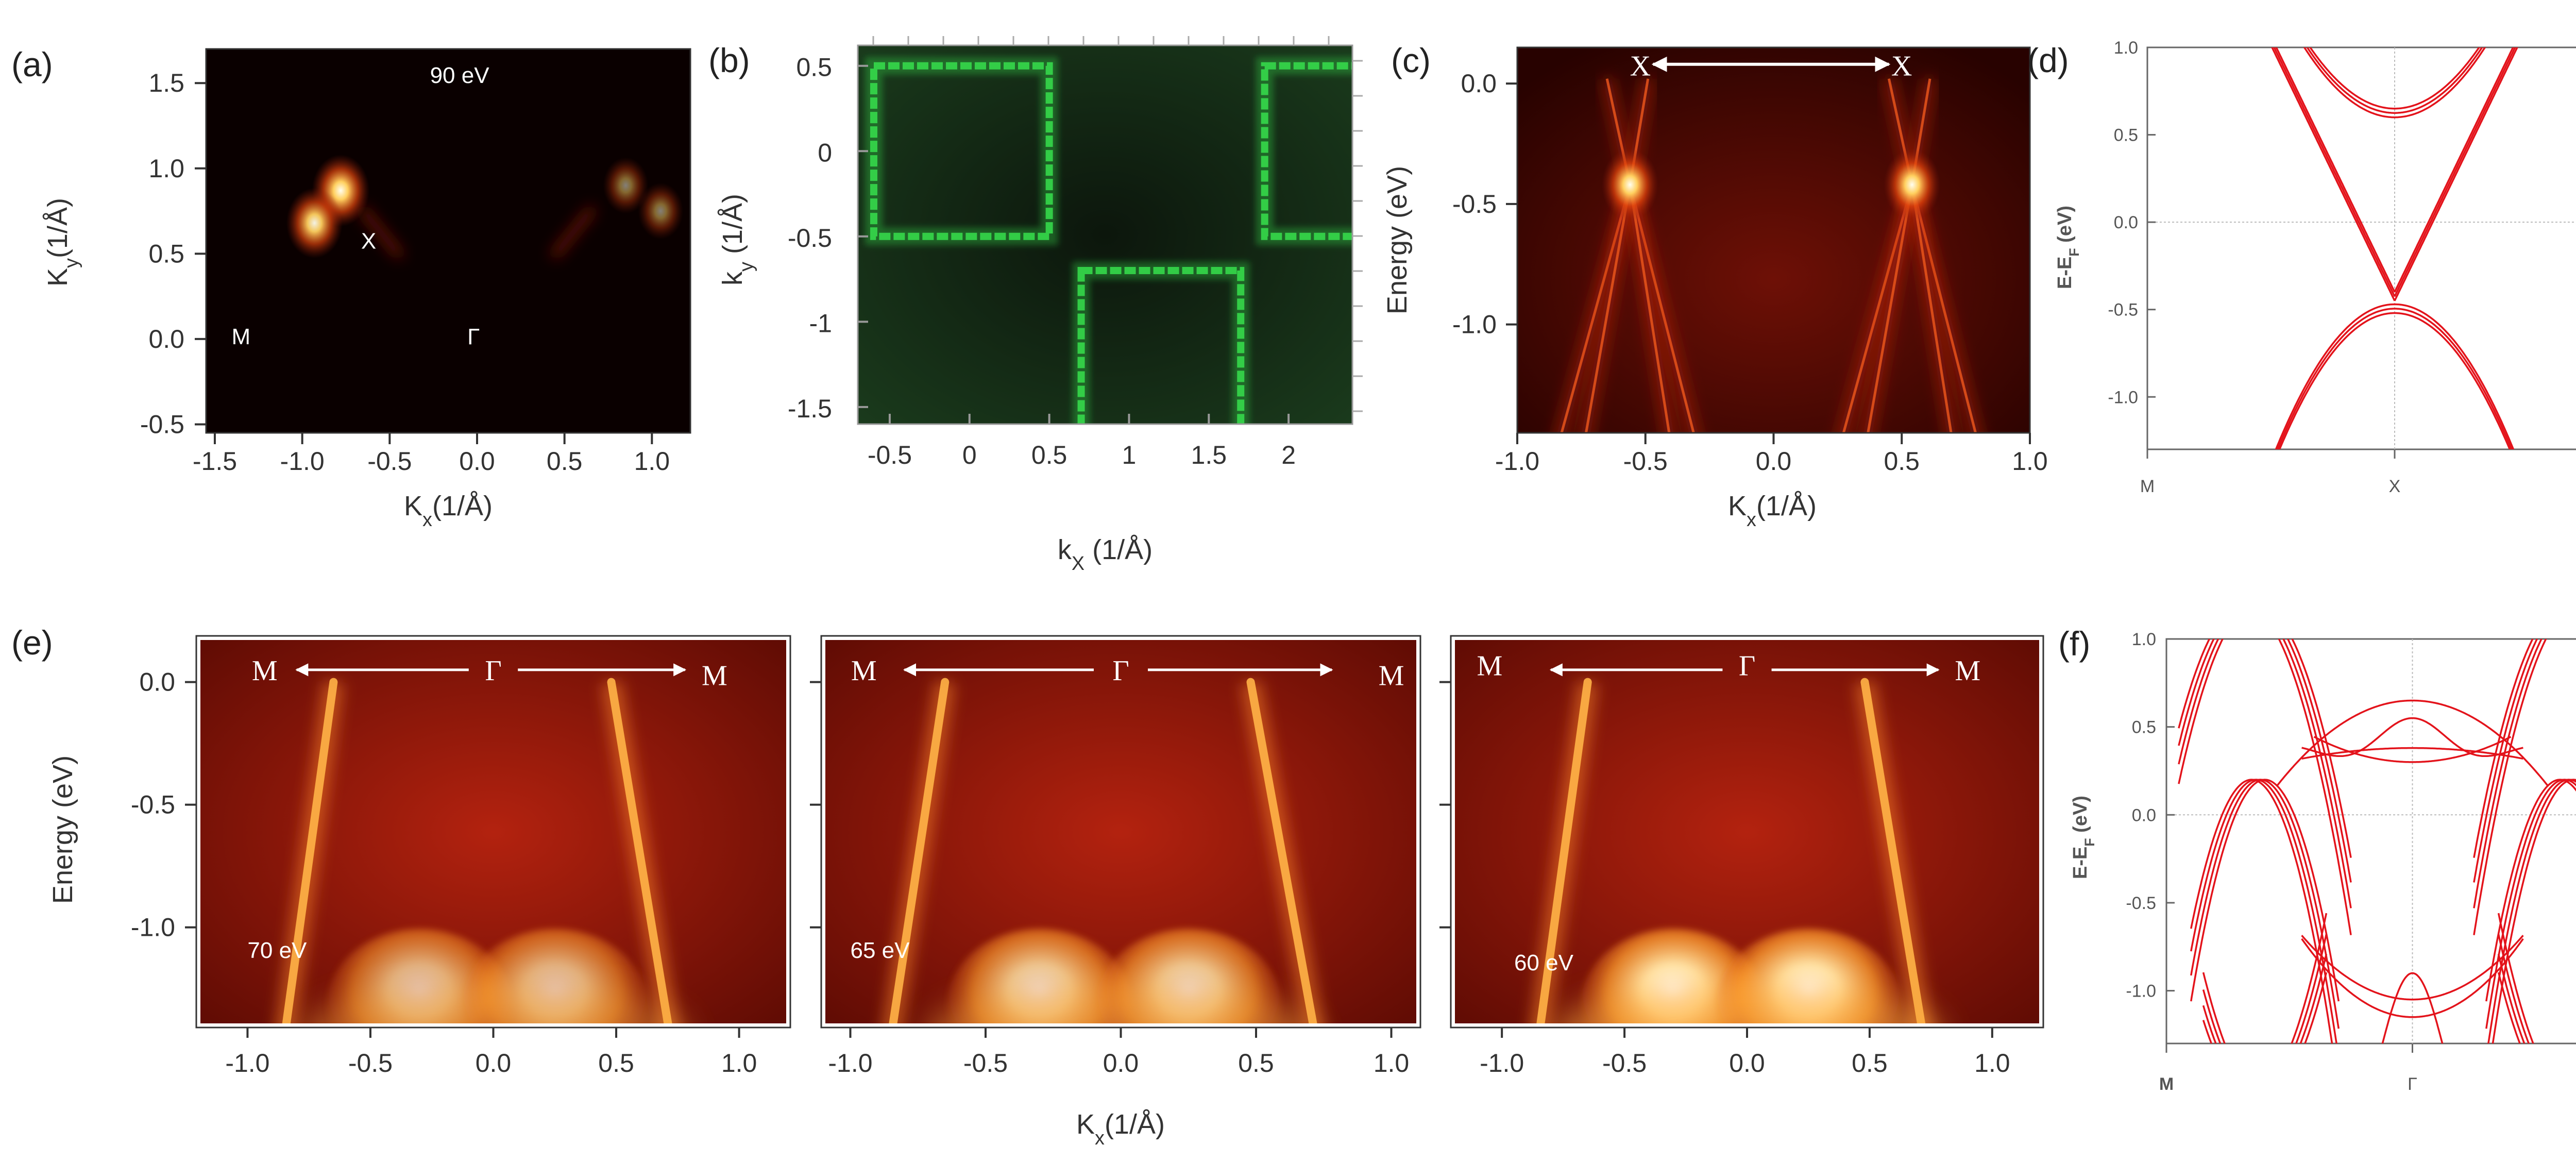  I want to click on panel-e3-xtick-label: -1.0, so click(1502, 1063).